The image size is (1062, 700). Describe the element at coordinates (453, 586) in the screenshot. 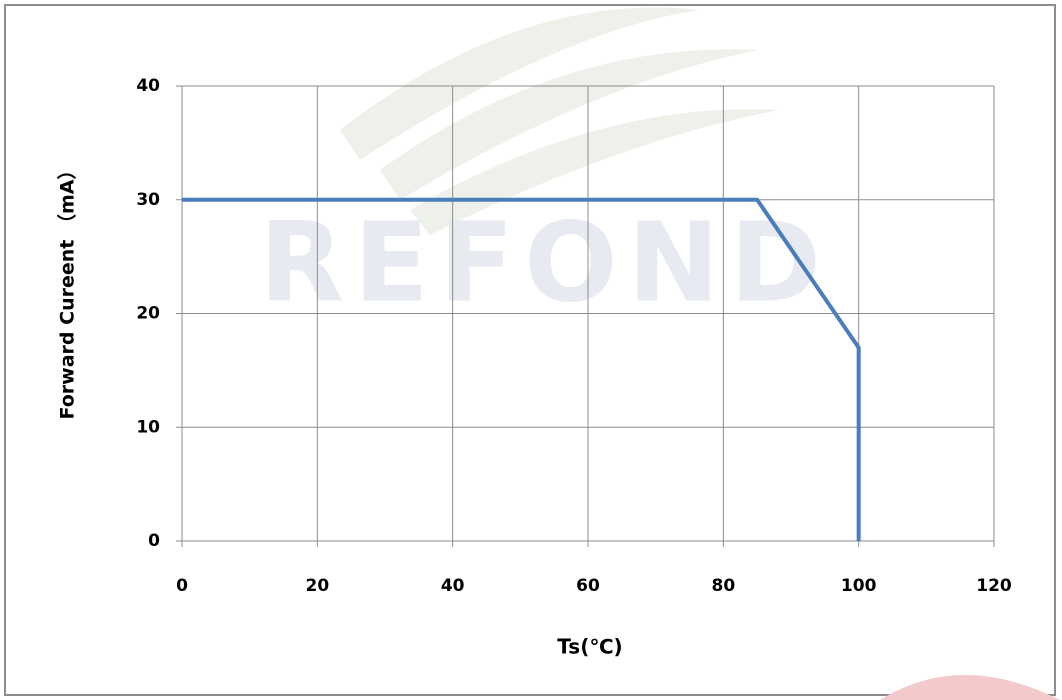

I see `x-tick-label: 40` at that location.